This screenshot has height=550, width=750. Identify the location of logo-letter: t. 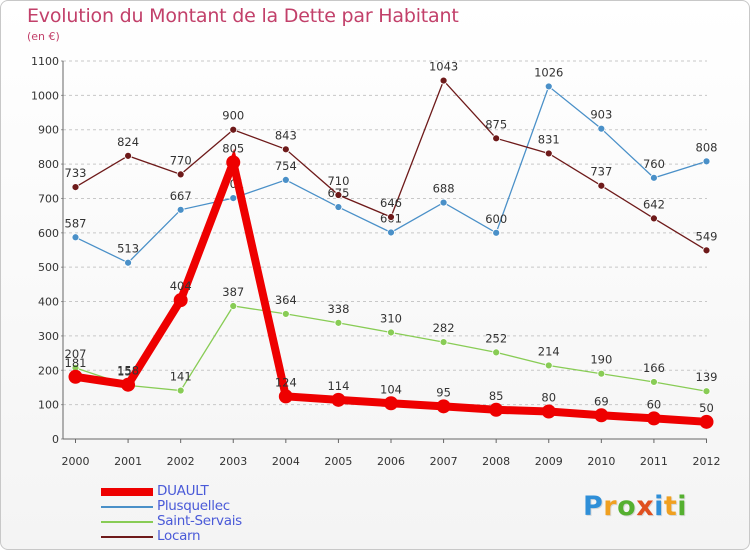
(670, 506).